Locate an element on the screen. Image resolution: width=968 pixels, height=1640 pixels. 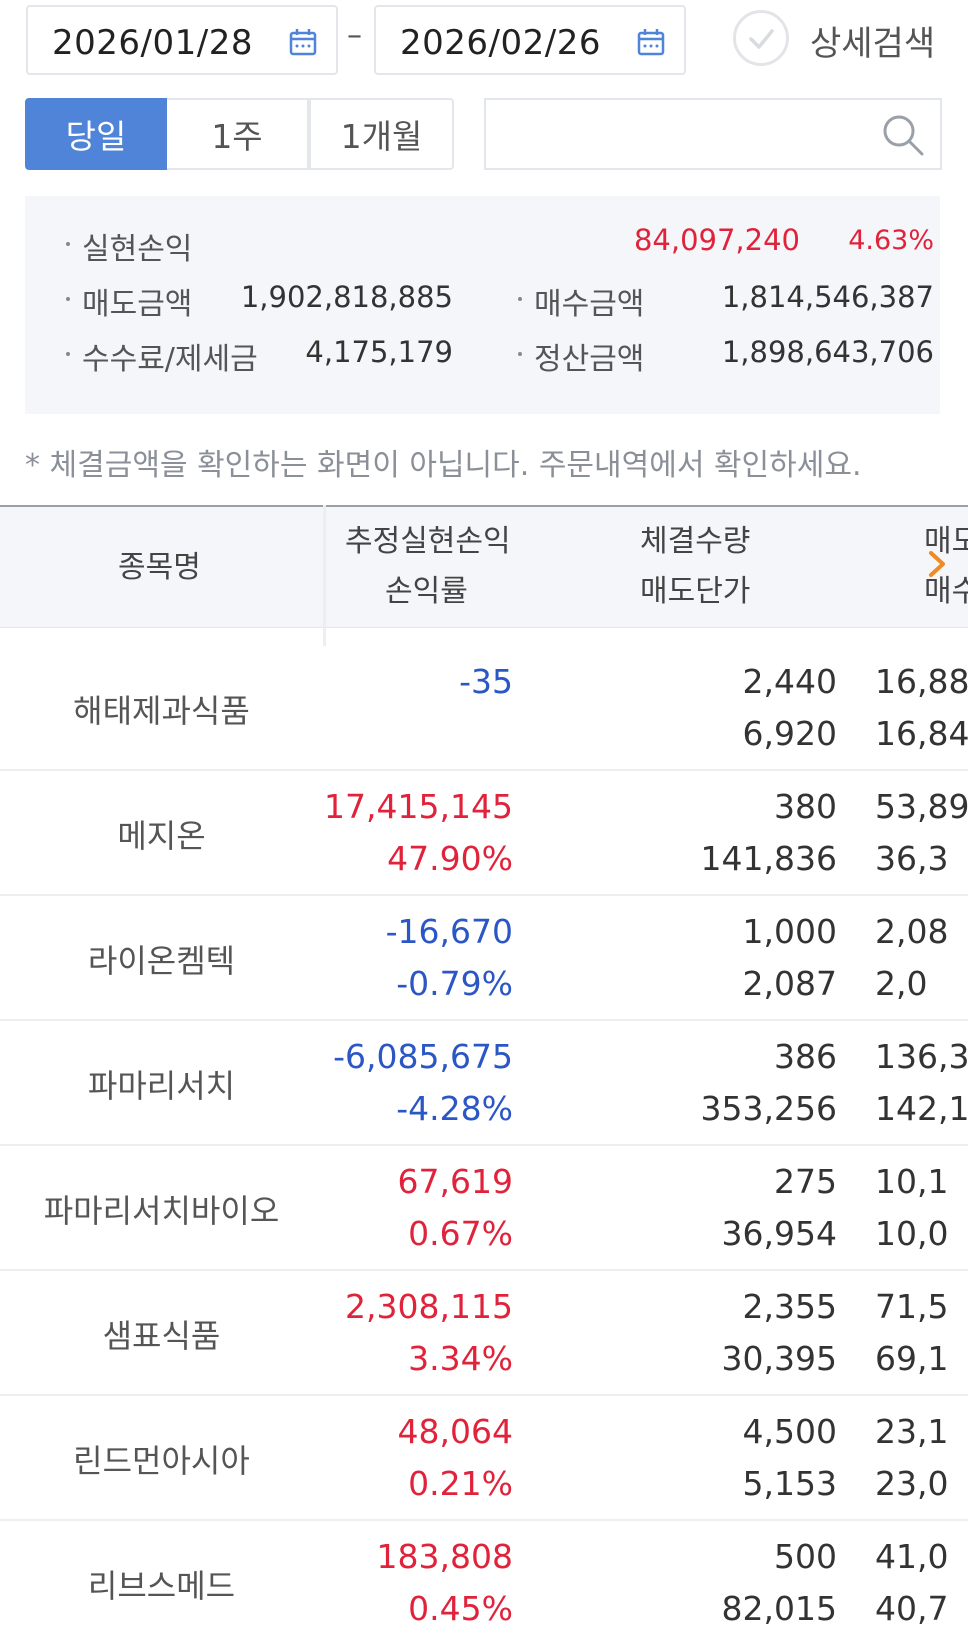
buy-amount-cell: 23,0 is located at coordinates (912, 1483).